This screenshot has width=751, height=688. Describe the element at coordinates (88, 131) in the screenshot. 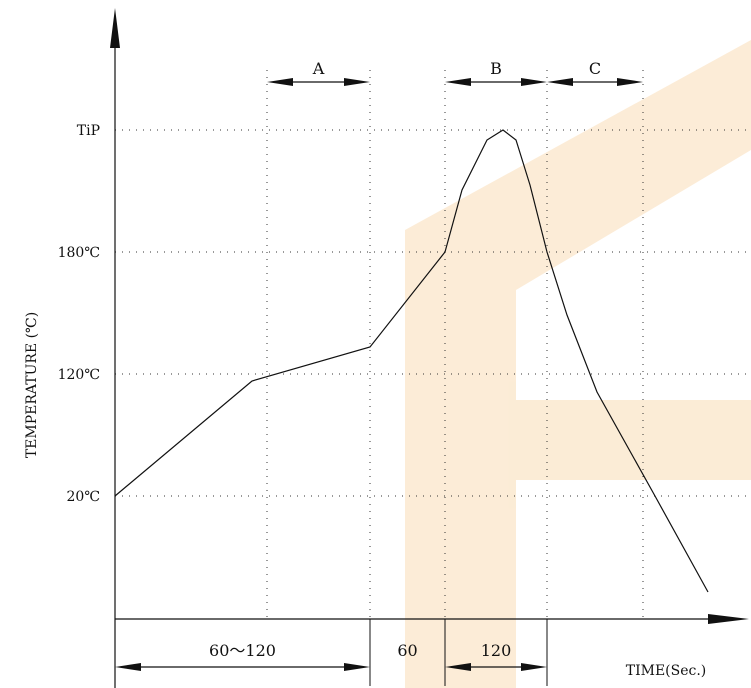

I see `y-tick-label: TiP` at that location.